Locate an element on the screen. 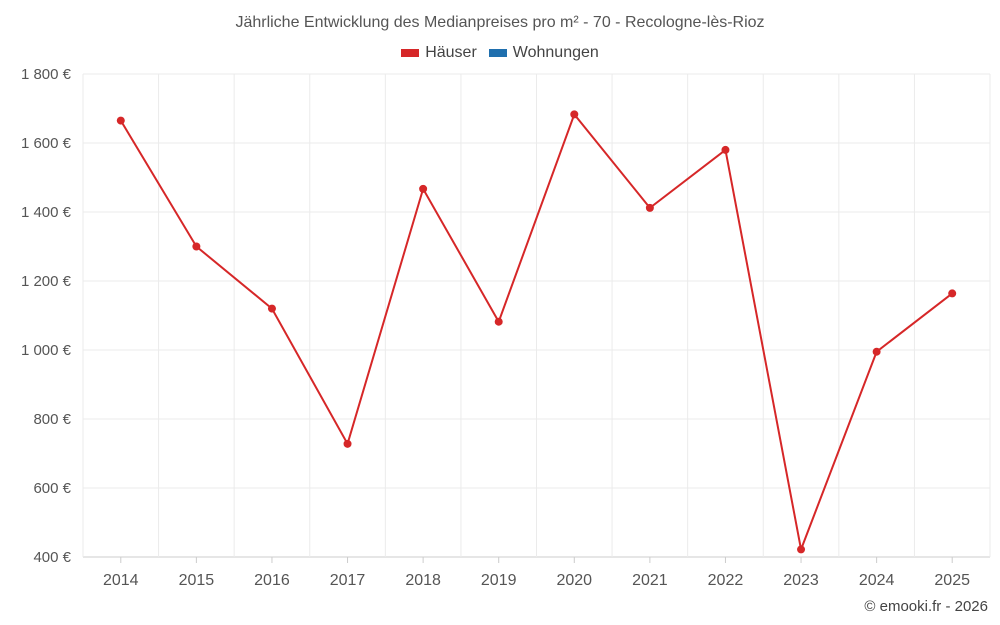 The width and height of the screenshot is (1000, 625). x-tick-label: 2018 is located at coordinates (423, 580).